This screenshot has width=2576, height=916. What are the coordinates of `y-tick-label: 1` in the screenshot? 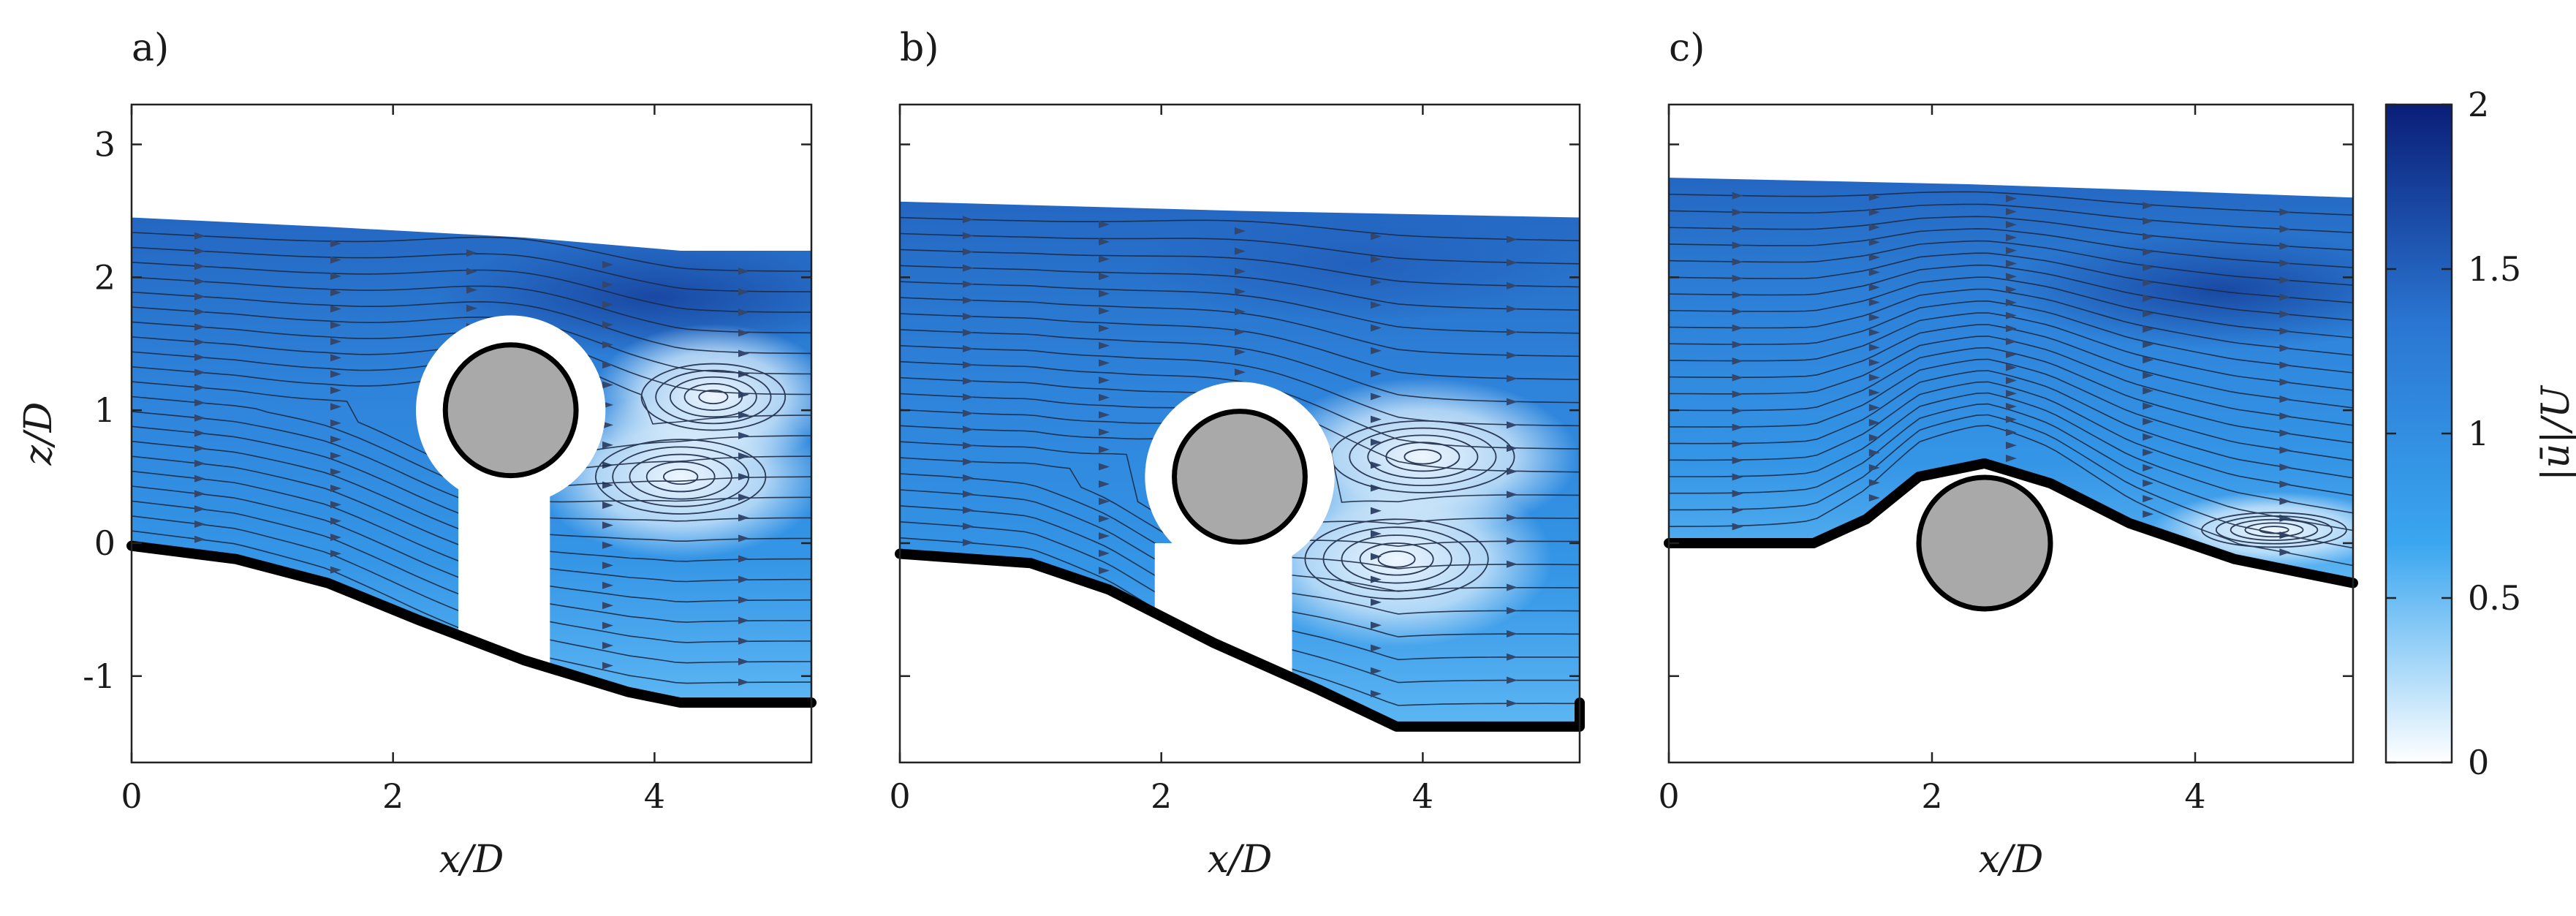 It's located at (104, 410).